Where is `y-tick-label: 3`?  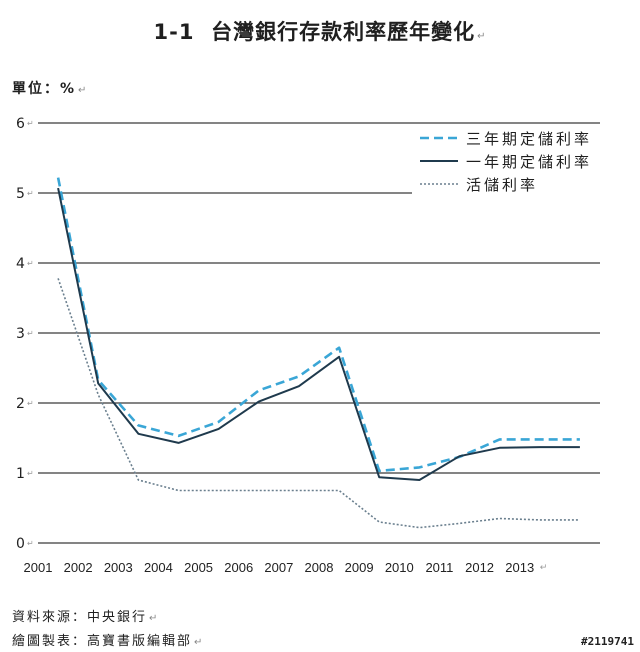
y-tick-label: 3 is located at coordinates (20, 334).